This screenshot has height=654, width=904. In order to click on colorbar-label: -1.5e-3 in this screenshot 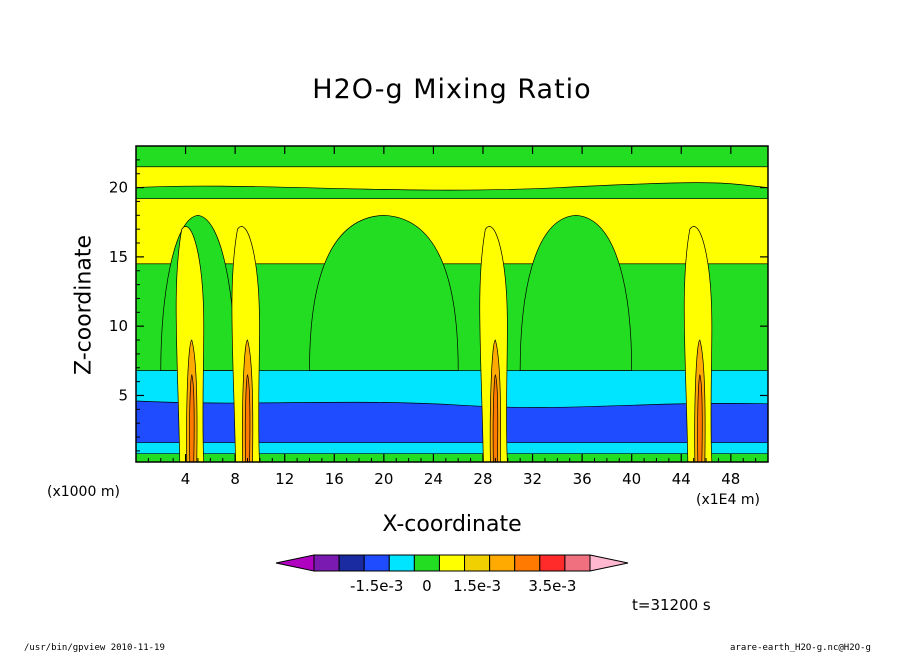, I will do `click(376, 586)`.